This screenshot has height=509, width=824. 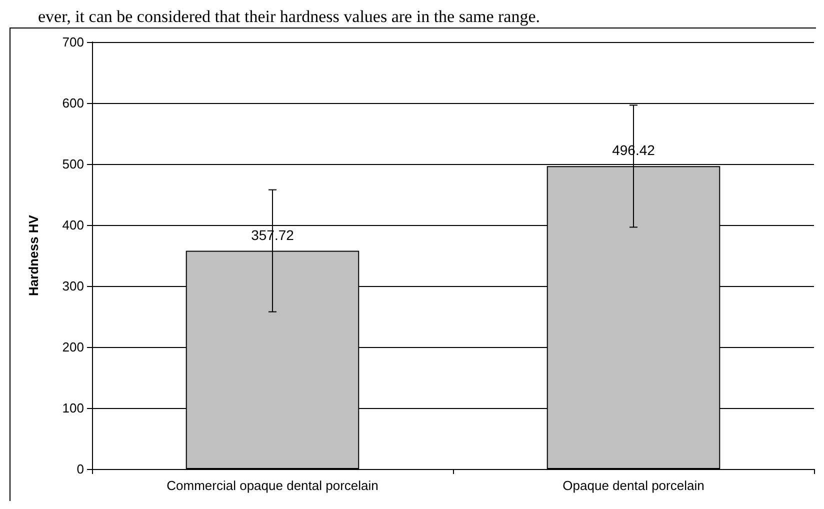 I want to click on x-tick-label: Opaque dental porcelain, so click(x=633, y=485).